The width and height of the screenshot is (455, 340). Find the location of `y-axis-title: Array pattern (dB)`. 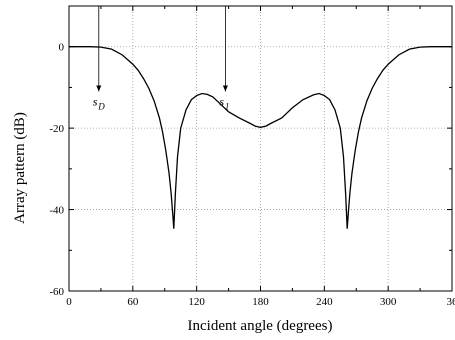

y-axis-title: Array pattern (dB) is located at coordinates (20, 168).